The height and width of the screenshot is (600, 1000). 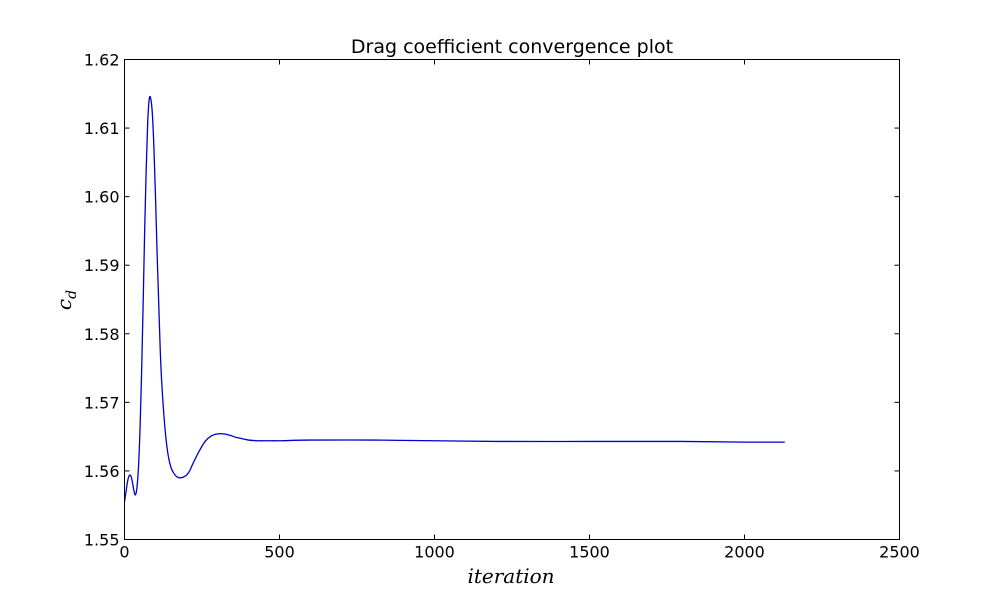 What do you see at coordinates (102, 471) in the screenshot?
I see `y-tick-label: 1.56` at bounding box center [102, 471].